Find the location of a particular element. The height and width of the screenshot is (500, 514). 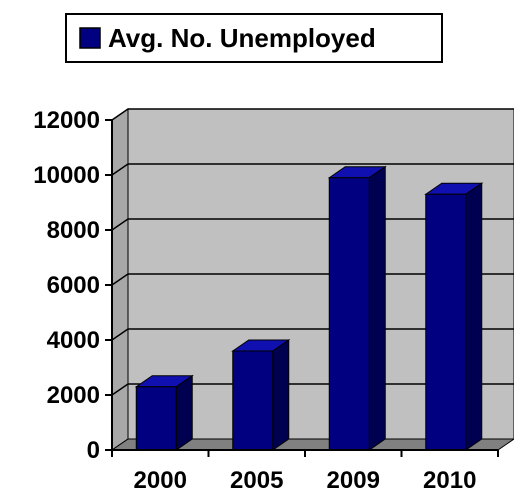

legend: Avg. No. Unemployed is located at coordinates (254, 38).